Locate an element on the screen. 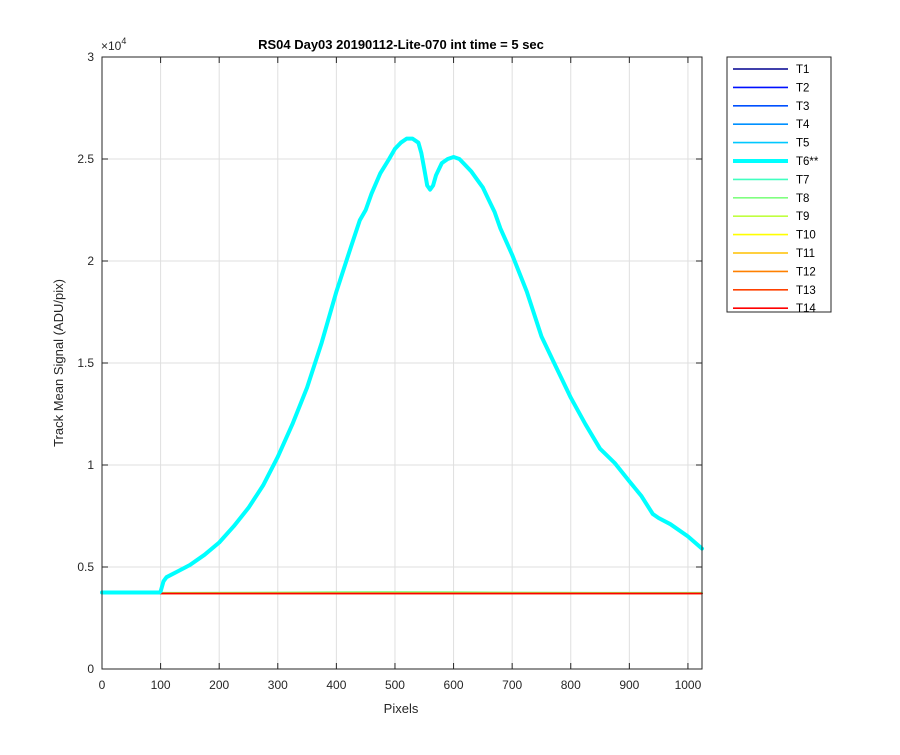  y-tick-label: 1.5 is located at coordinates (85, 363).